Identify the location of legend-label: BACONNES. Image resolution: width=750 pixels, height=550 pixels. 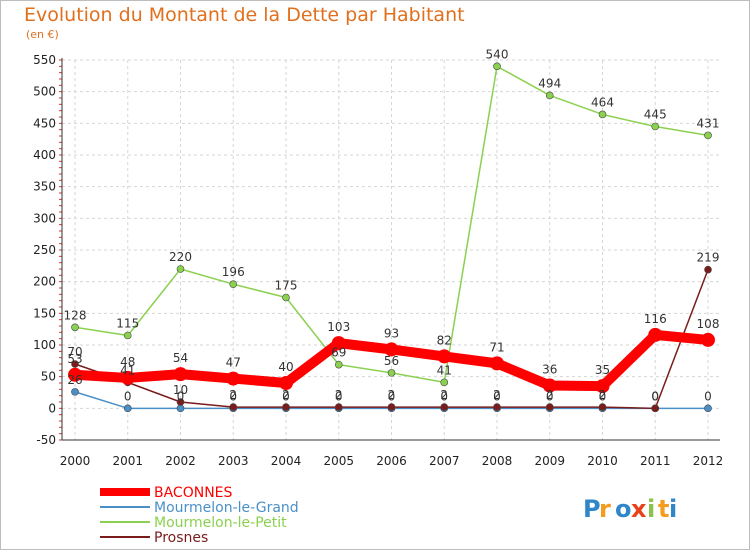
(193, 493).